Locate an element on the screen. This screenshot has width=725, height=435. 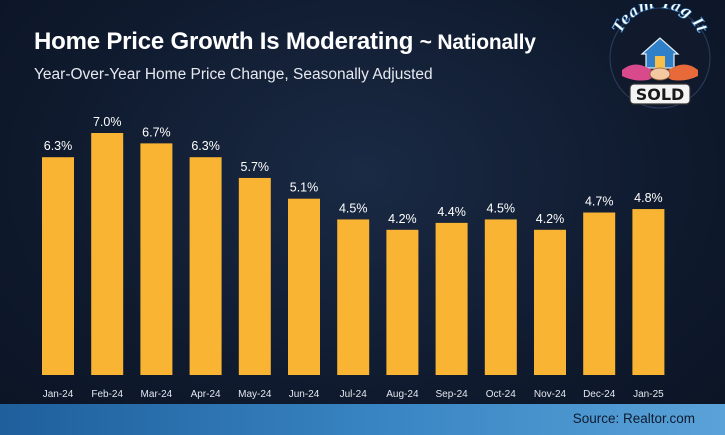
logo-sold-text: SOLD is located at coordinates (660, 94).